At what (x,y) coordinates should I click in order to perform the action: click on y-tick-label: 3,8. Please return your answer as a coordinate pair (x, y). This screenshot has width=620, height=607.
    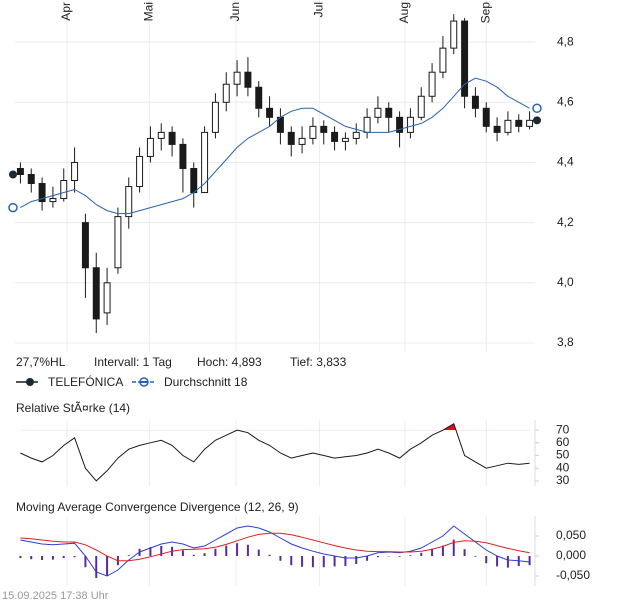
    Looking at the image, I should click on (565, 342).